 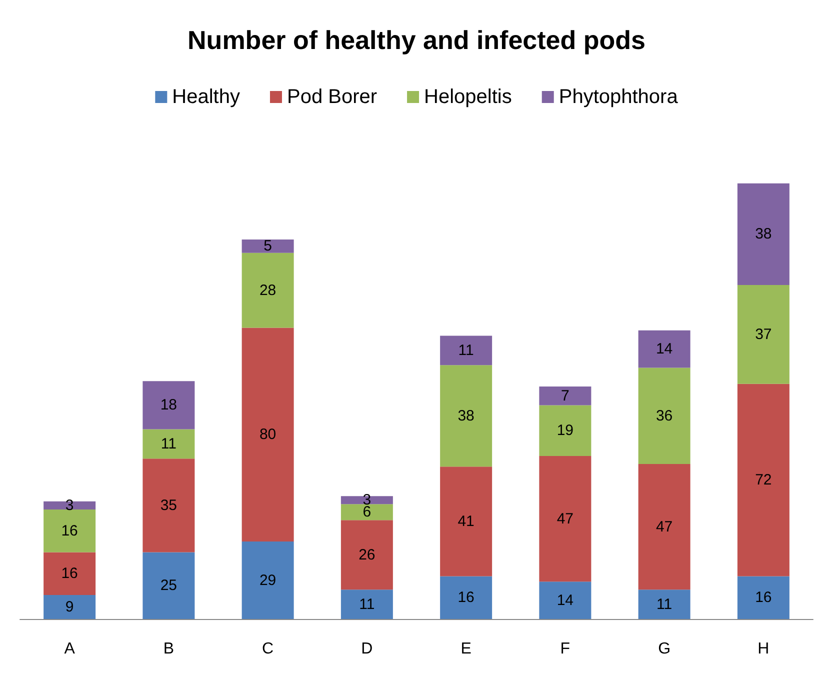 I want to click on x-tick-label: C, so click(x=268, y=649).